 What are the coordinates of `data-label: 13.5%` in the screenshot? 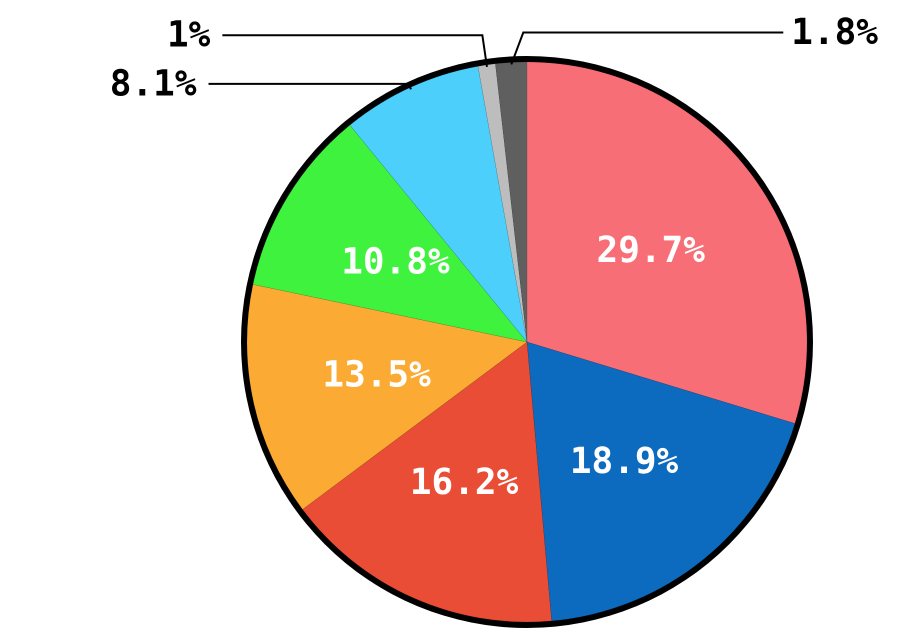 It's located at (377, 375).